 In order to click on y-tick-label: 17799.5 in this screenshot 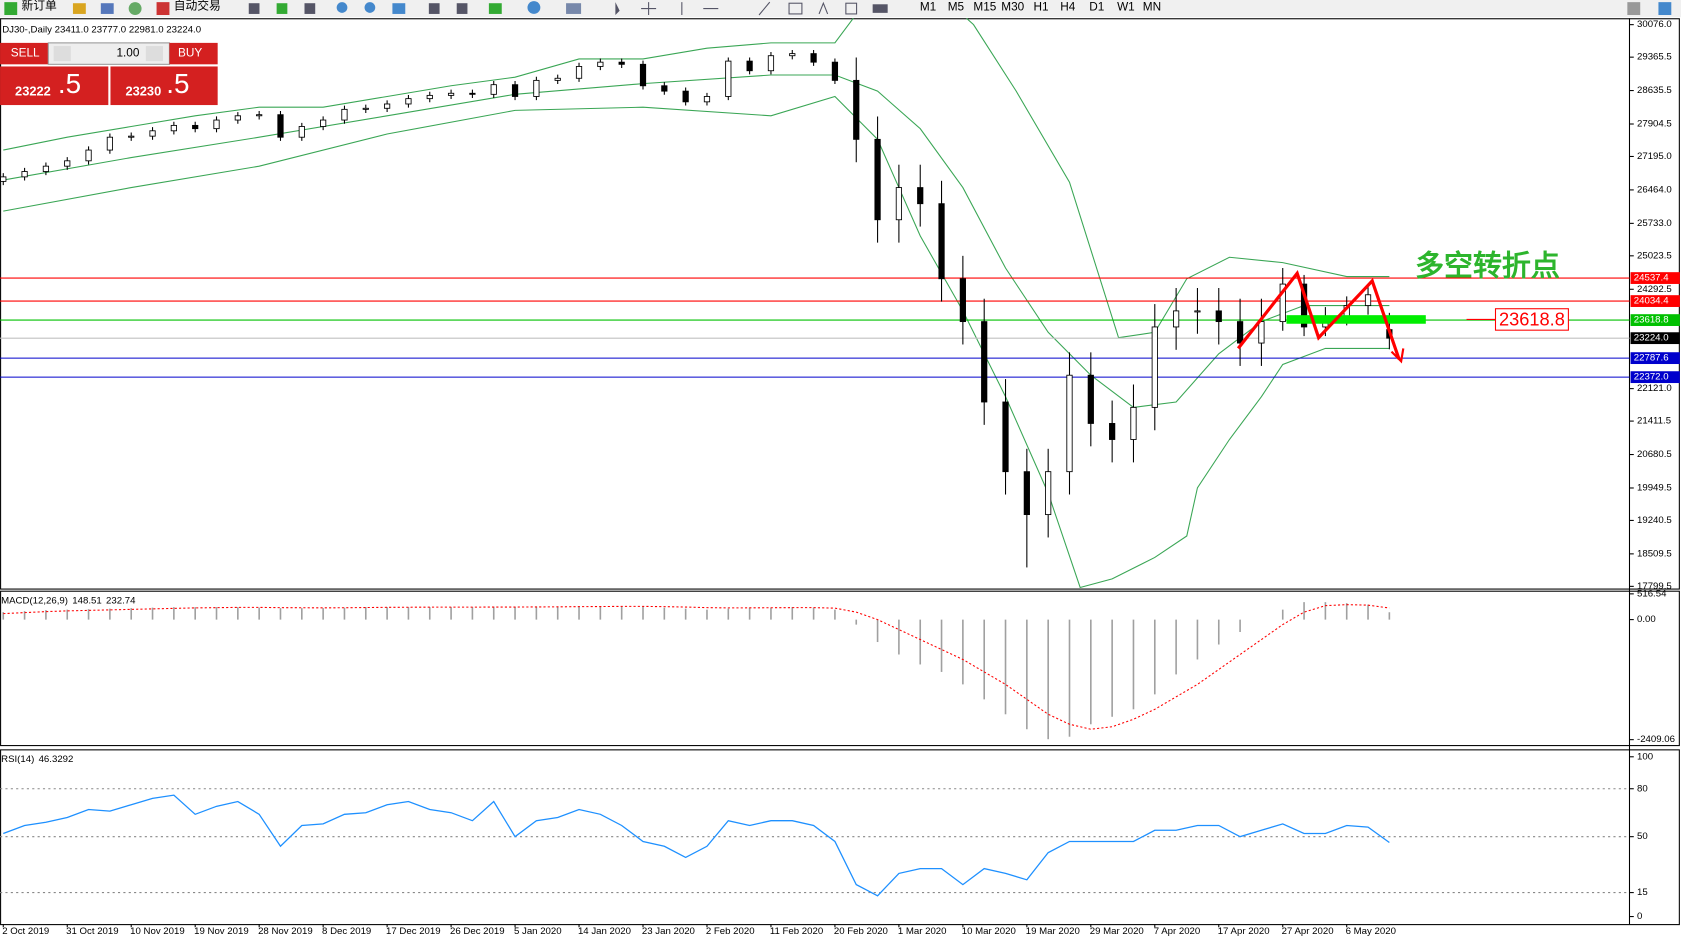, I will do `click(1654, 586)`.